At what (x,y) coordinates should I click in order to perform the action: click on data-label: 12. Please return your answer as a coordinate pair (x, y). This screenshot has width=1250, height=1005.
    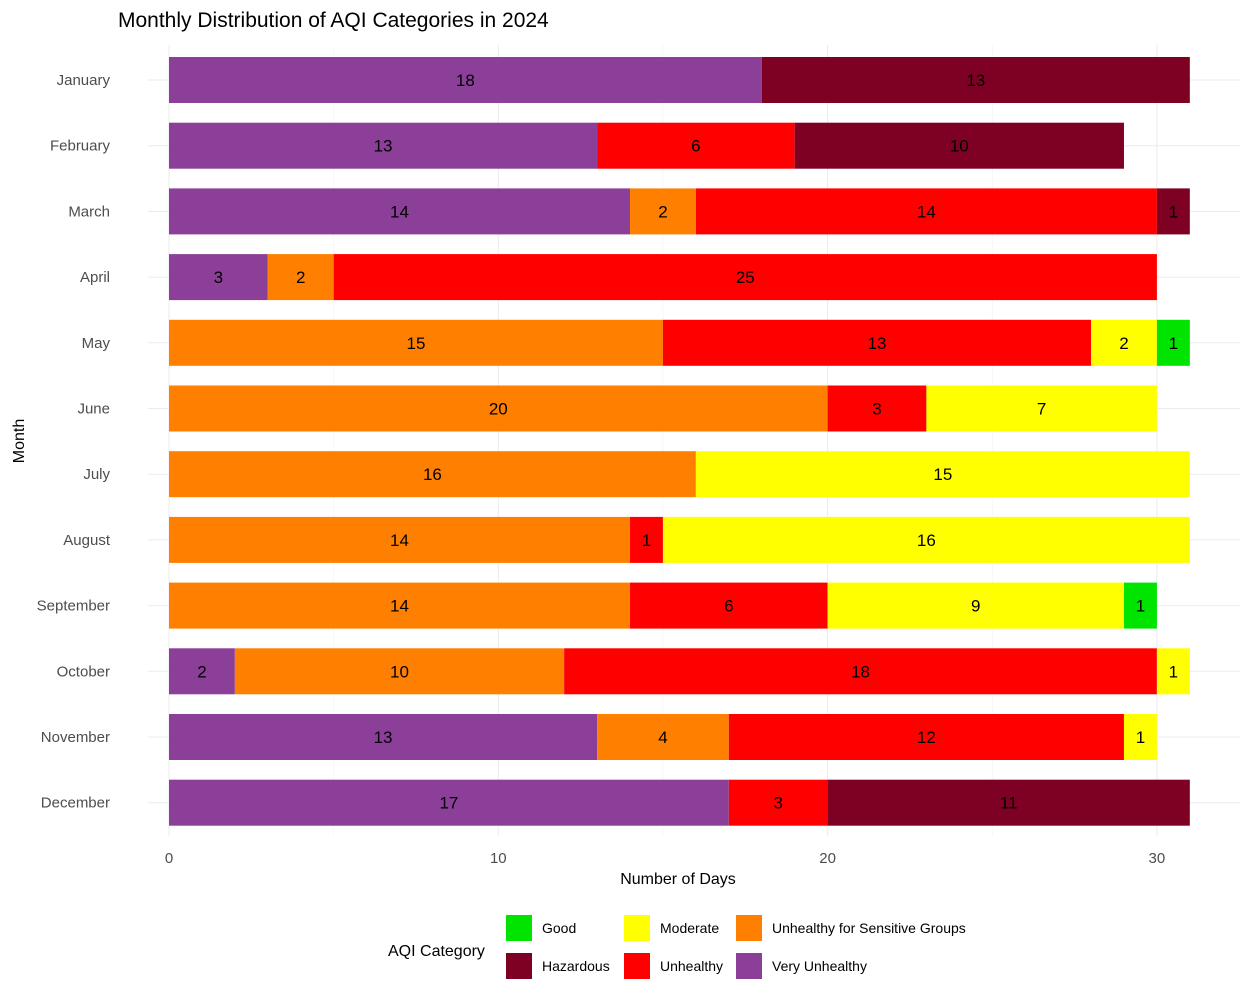
    Looking at the image, I should click on (926, 737).